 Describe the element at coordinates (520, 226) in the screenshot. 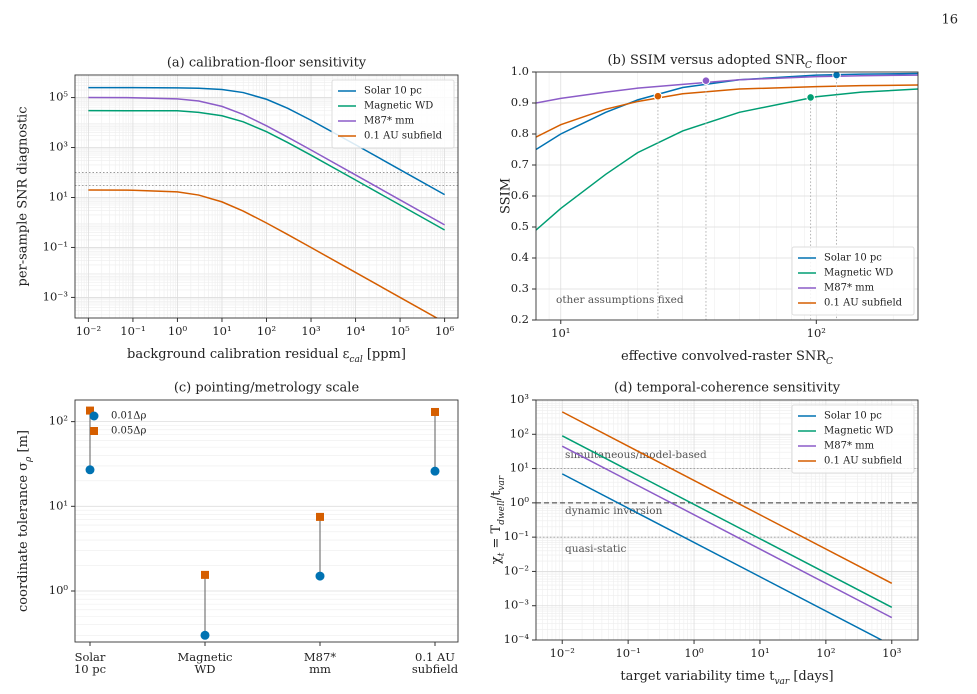

I see `y-tick-label: 0.5` at that location.